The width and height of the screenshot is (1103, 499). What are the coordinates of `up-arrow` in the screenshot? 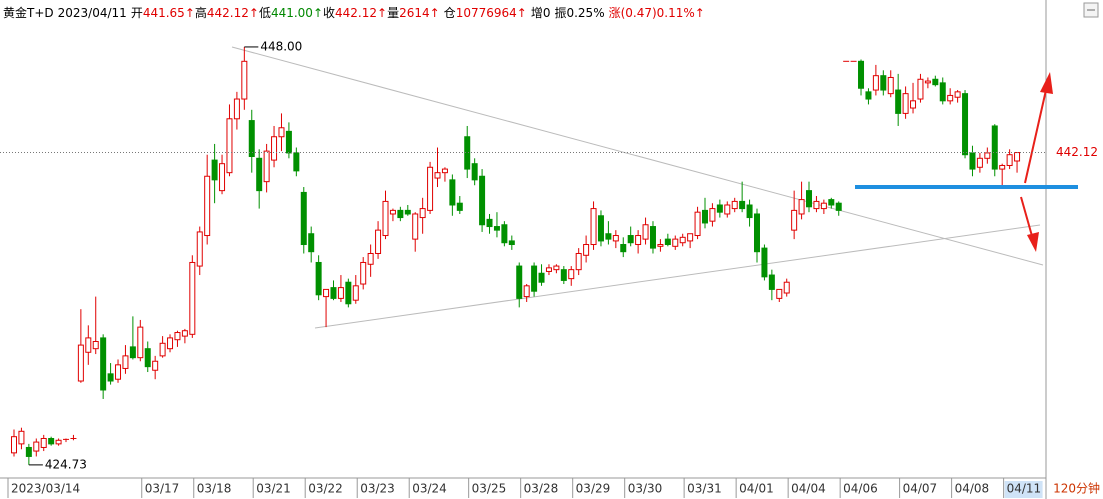 It's located at (1035, 136).